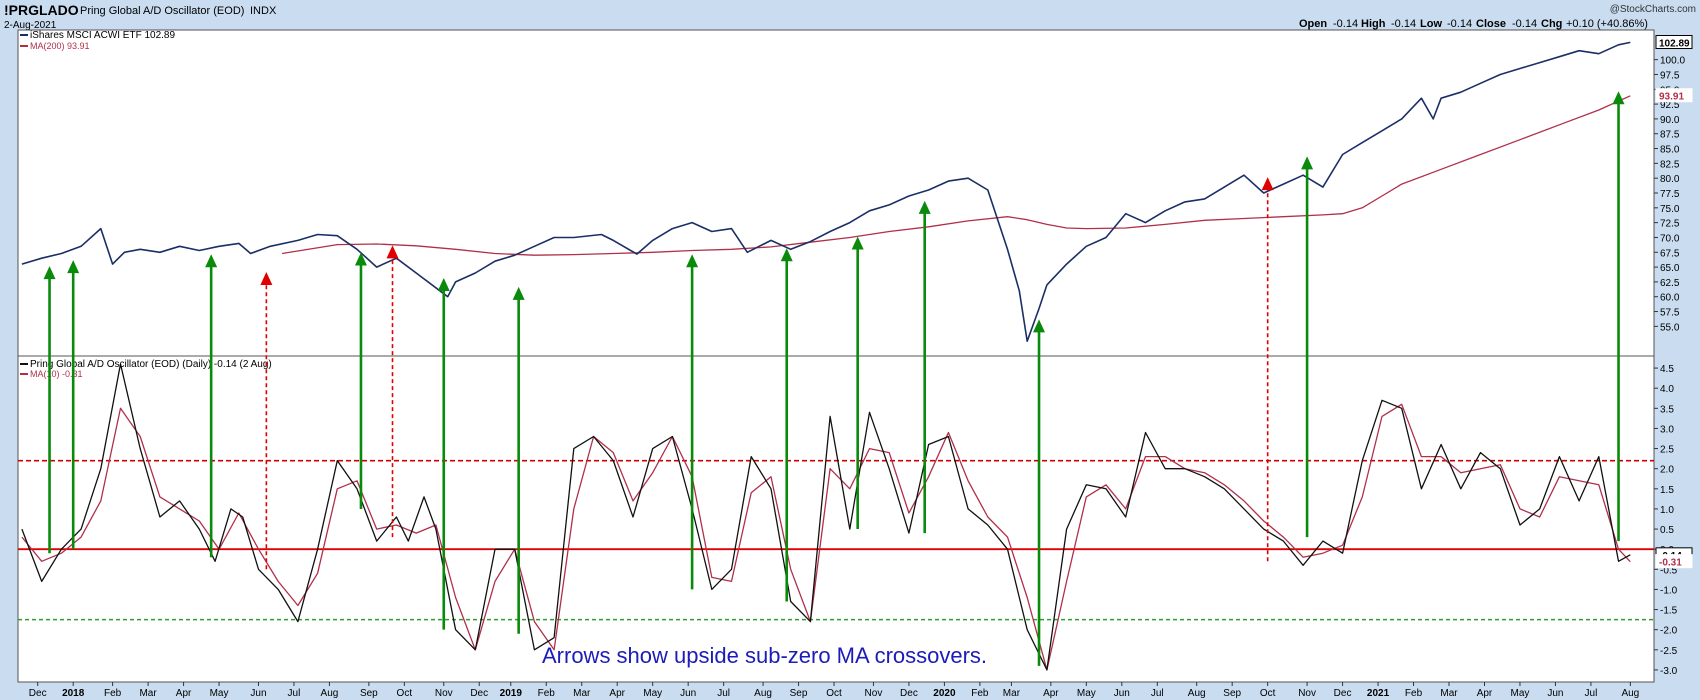  I want to click on price-last-value: 102.89, so click(1674, 44).